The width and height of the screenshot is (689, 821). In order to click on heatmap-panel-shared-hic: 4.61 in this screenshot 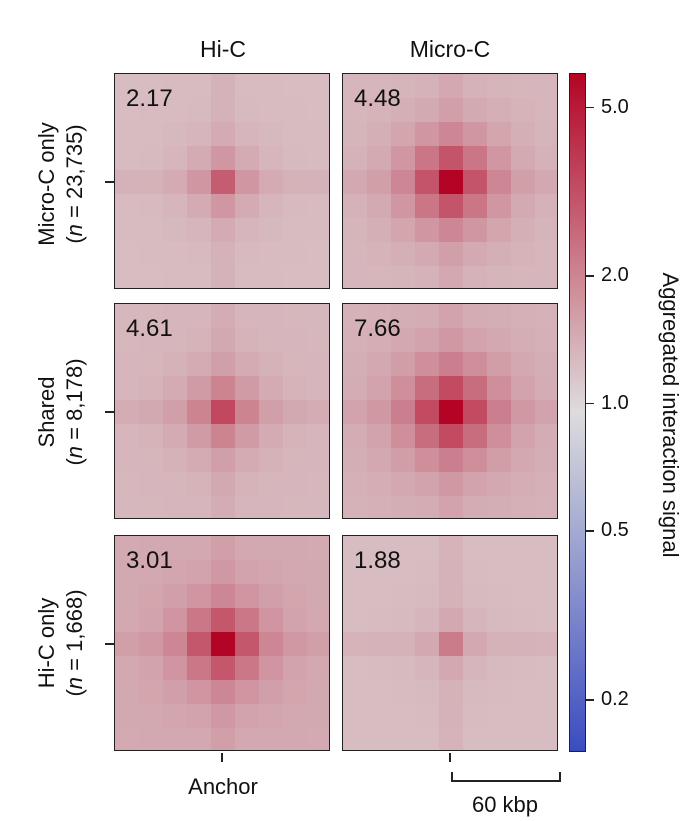, I will do `click(222, 411)`.